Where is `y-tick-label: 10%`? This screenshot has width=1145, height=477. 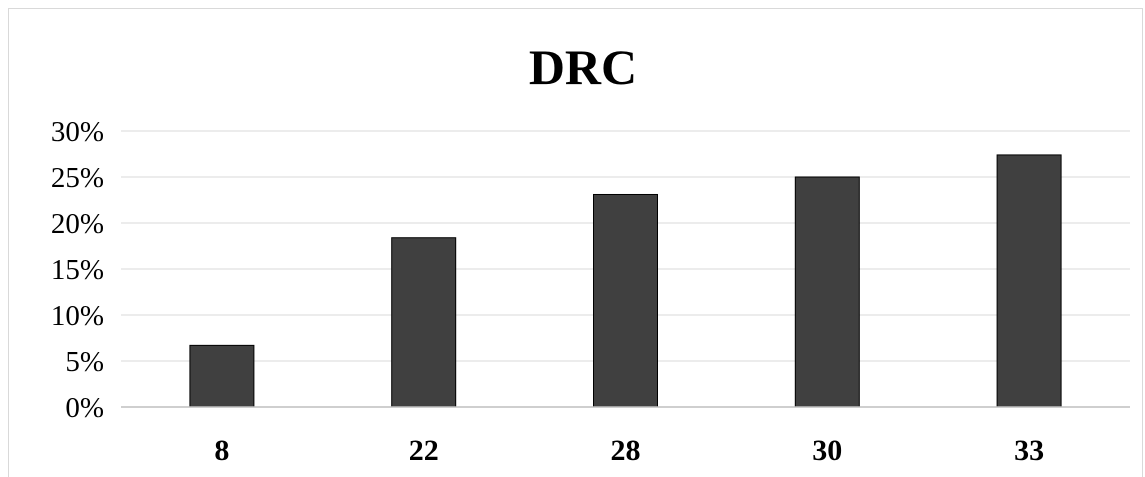
y-tick-label: 10% is located at coordinates (77, 316).